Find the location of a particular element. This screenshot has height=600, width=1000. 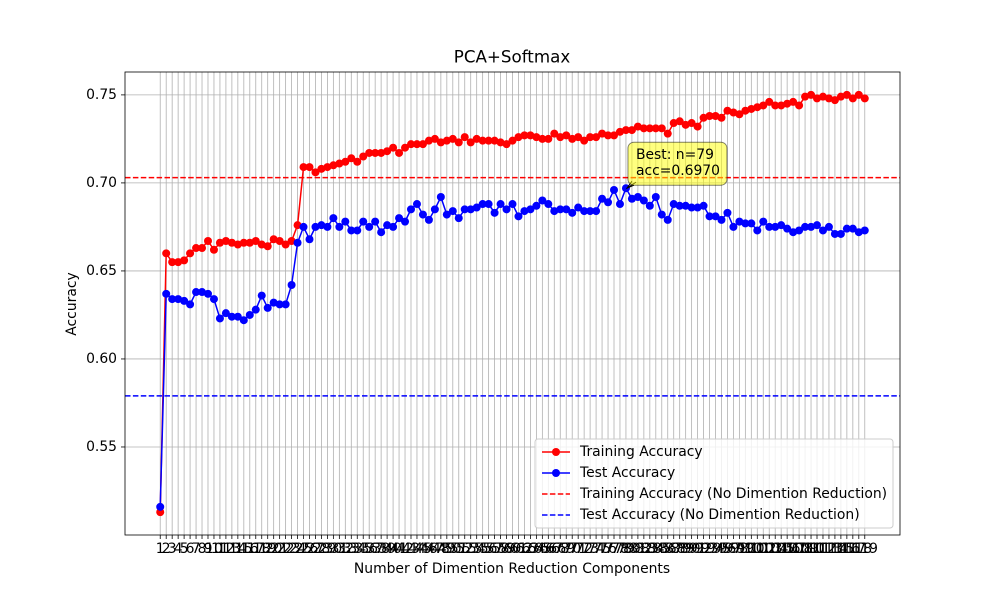

legend-label: Test Accuracy (No Dimention Reduction) is located at coordinates (719, 515).